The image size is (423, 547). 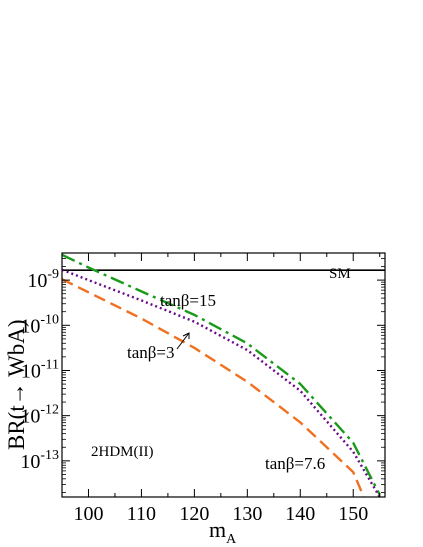 I want to click on y-tick-exponent: -10, so click(x=49, y=319).